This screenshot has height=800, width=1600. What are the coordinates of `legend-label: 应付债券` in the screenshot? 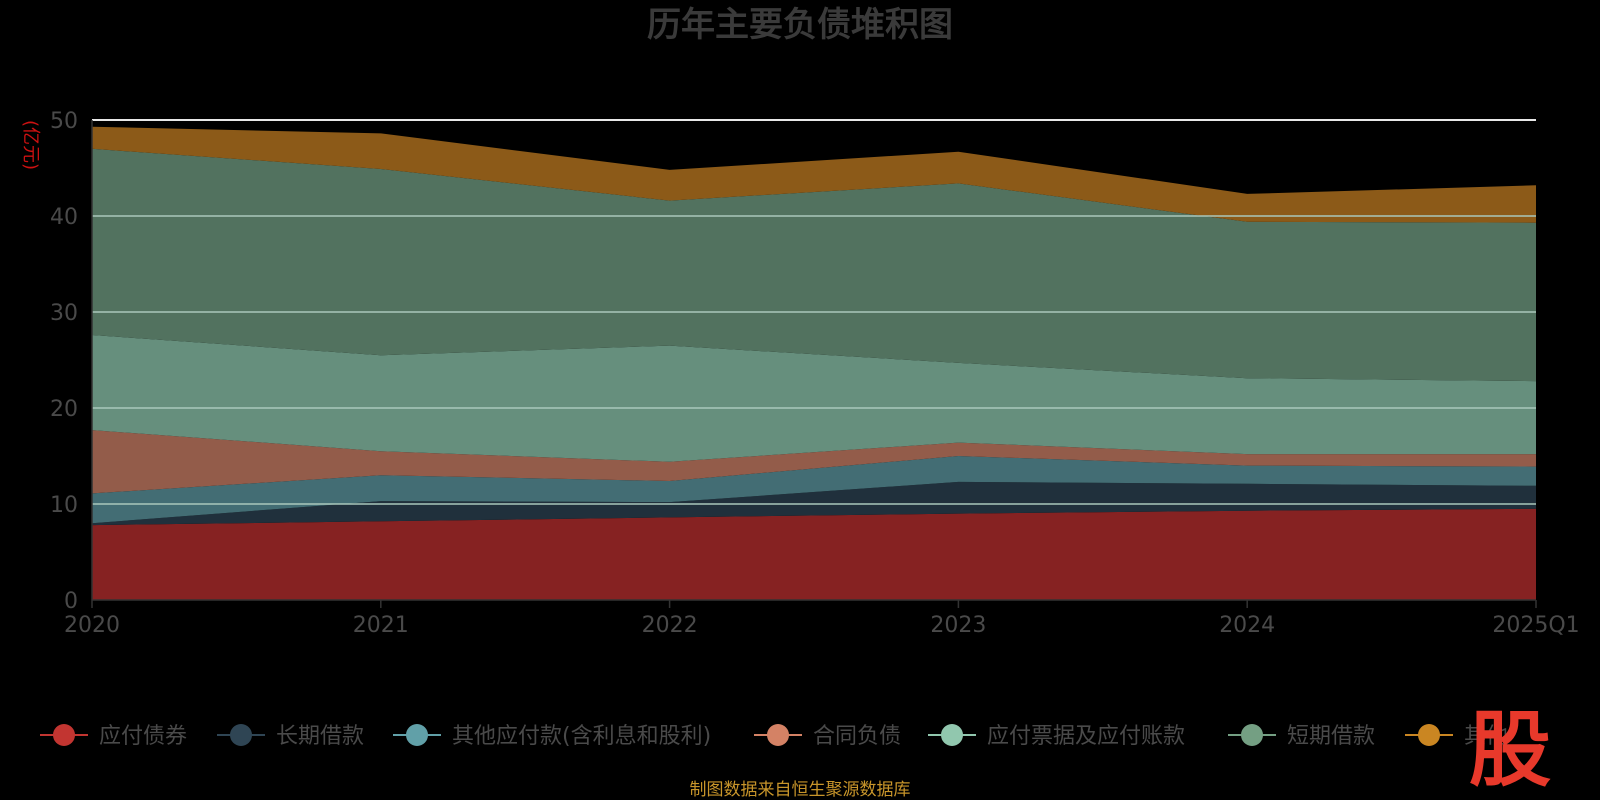 It's located at (143, 736).